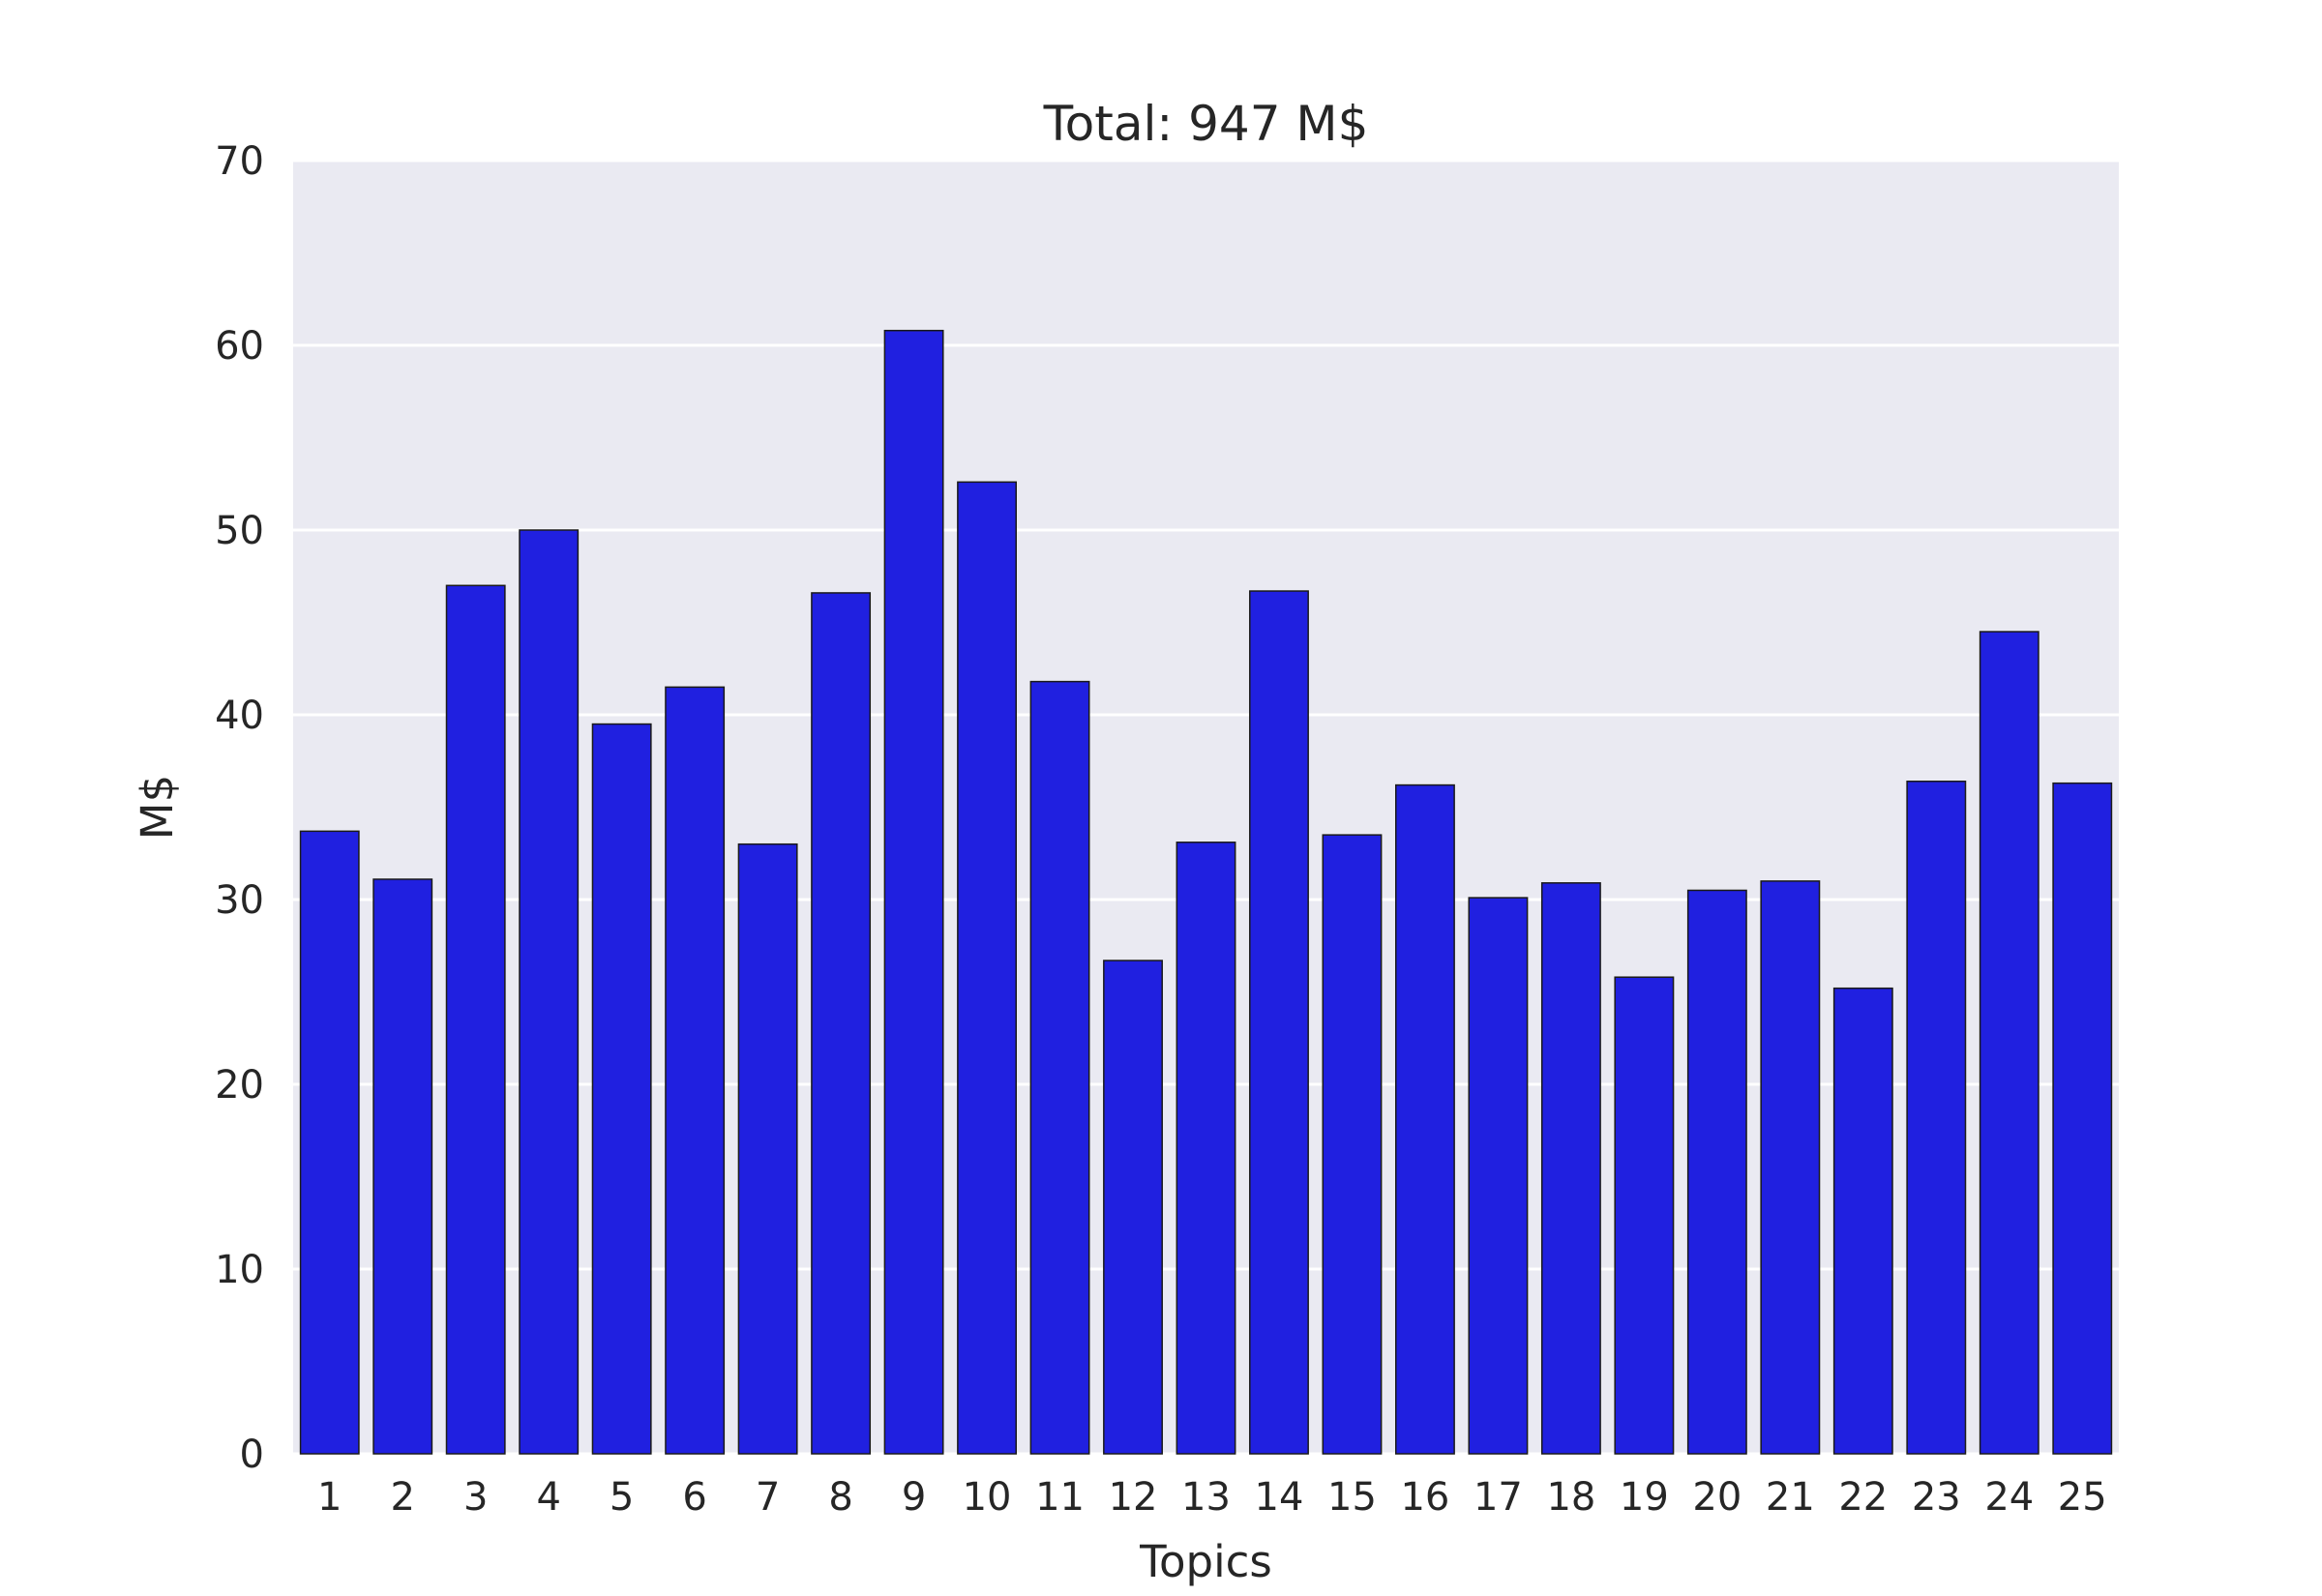 The image size is (2322, 1596). Describe the element at coordinates (622, 1497) in the screenshot. I see `x-tick-label: 5` at that location.